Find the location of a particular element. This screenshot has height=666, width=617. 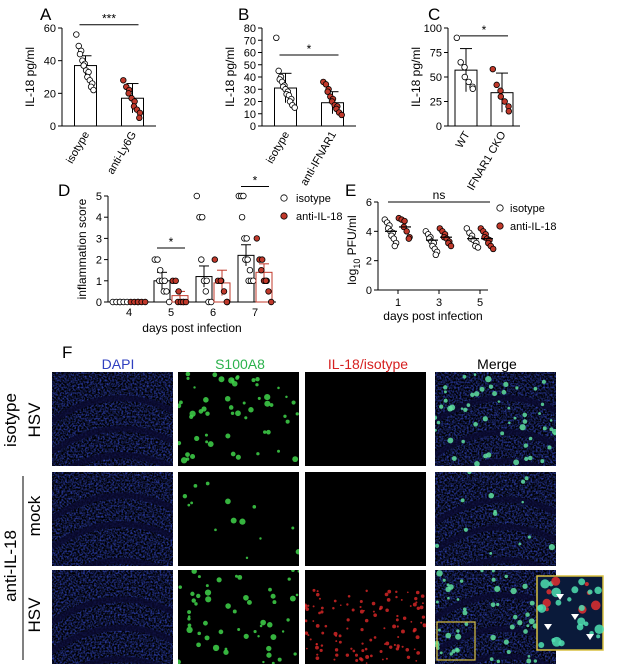

y-axis-label: inflammation score is located at coordinates (82, 248).